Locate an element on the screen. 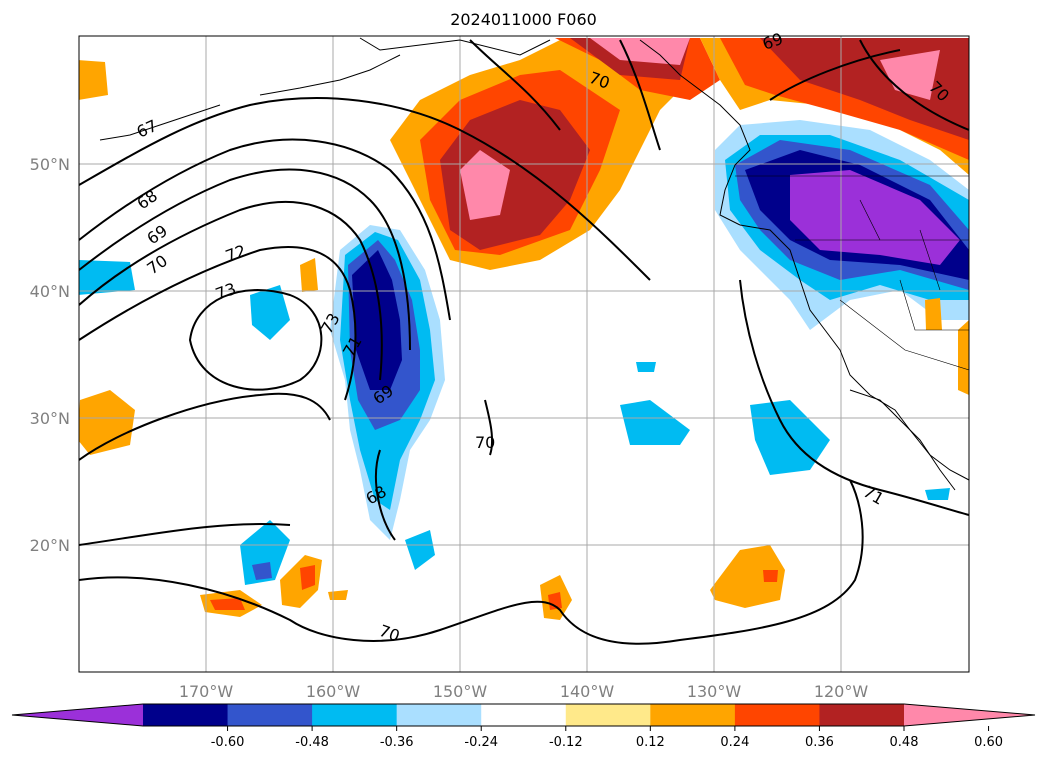  colorbar-tick-label: -0.24 is located at coordinates (481, 742).